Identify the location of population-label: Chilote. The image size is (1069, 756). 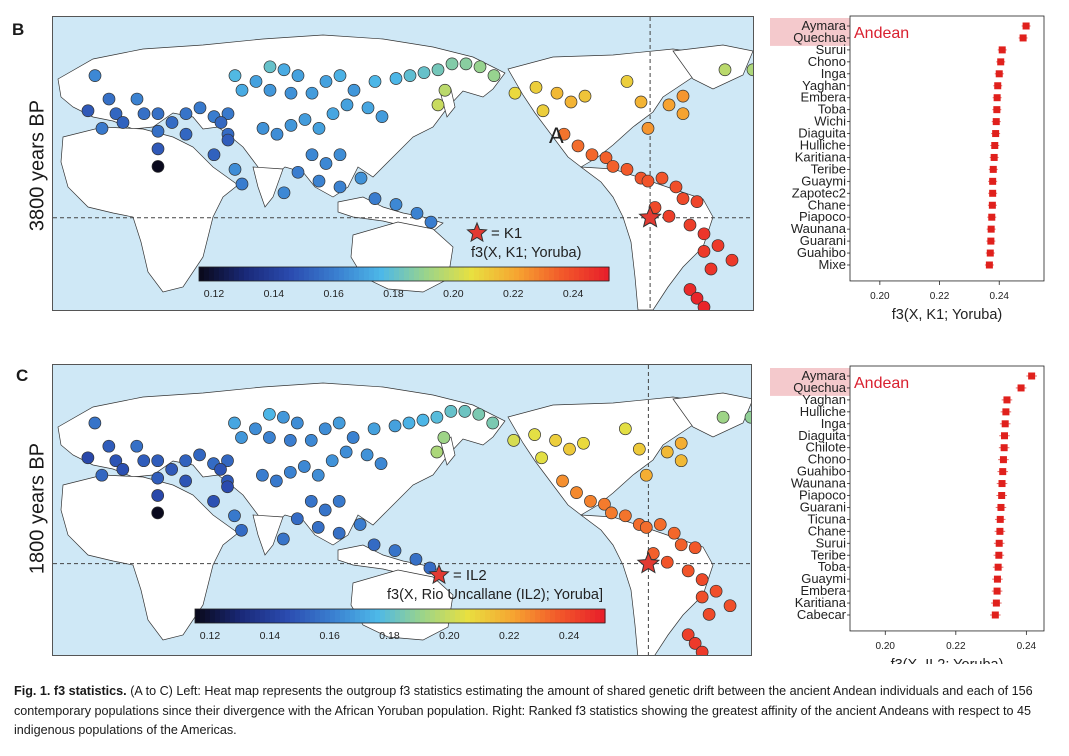
(826, 447).